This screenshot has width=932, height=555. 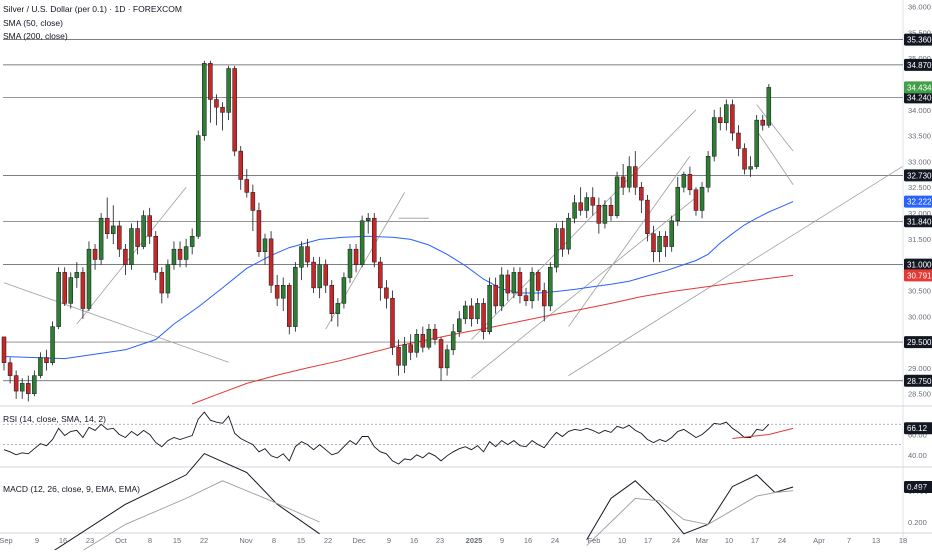 I want to click on x-axis-label: Sep, so click(x=6, y=540).